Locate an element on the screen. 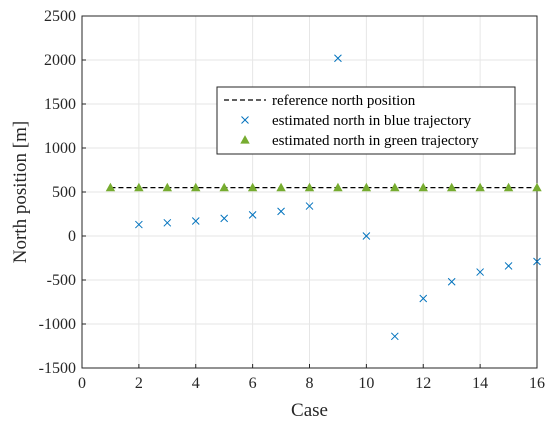  x-axis-label: Case is located at coordinates (309, 410).